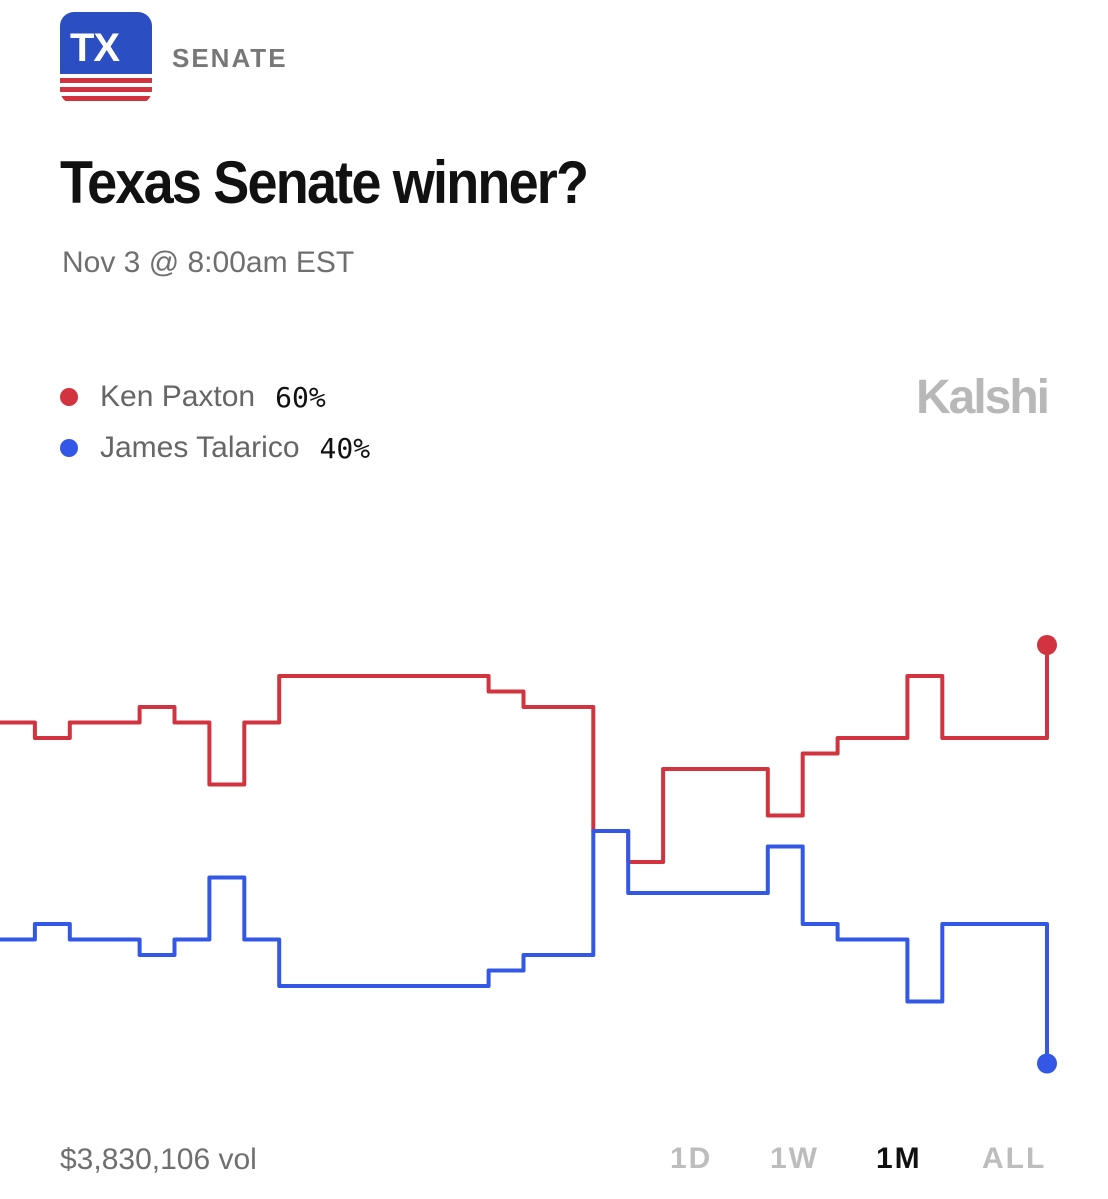  What do you see at coordinates (982, 397) in the screenshot?
I see `brand-logo: Kalshi` at bounding box center [982, 397].